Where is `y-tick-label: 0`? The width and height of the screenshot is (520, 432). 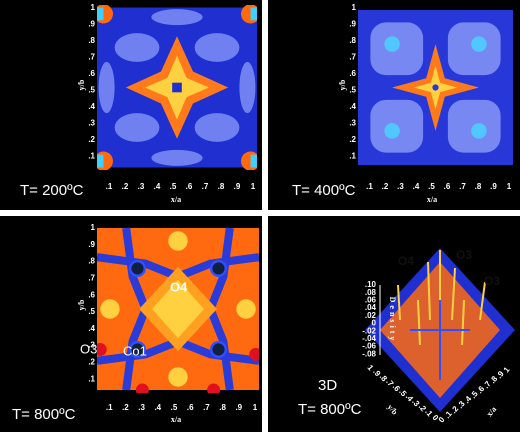
y-tick-label: 0 is located at coordinates (435, 418).